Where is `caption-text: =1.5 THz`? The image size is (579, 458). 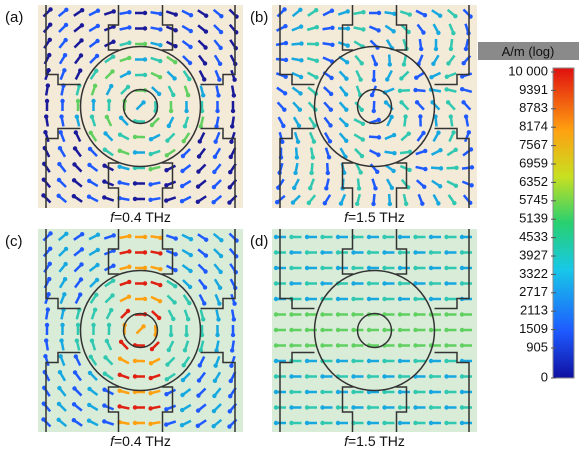
caption-text: =1.5 THz is located at coordinates (376, 441).